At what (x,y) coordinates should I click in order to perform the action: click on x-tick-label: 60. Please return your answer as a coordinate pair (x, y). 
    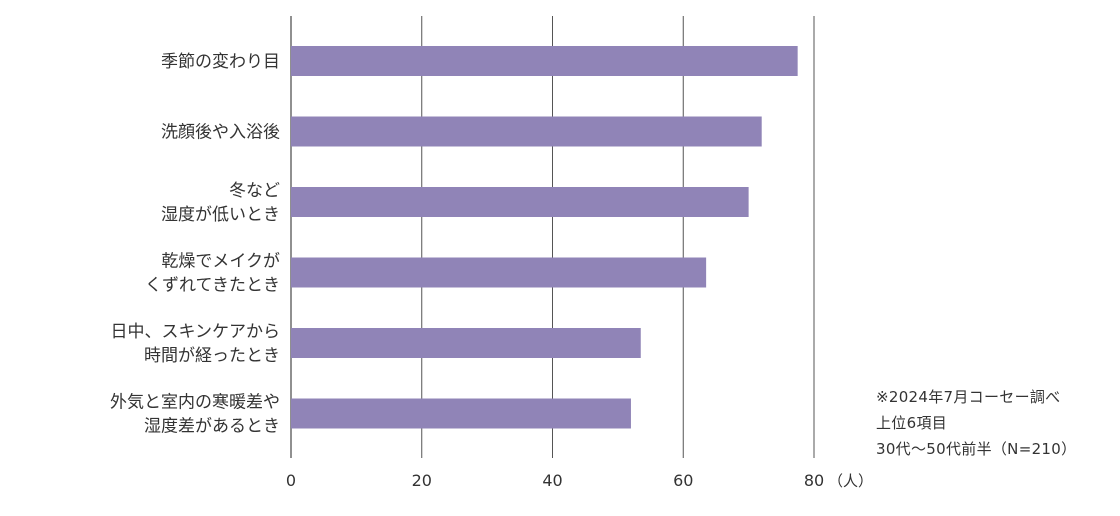
    Looking at the image, I should click on (683, 480).